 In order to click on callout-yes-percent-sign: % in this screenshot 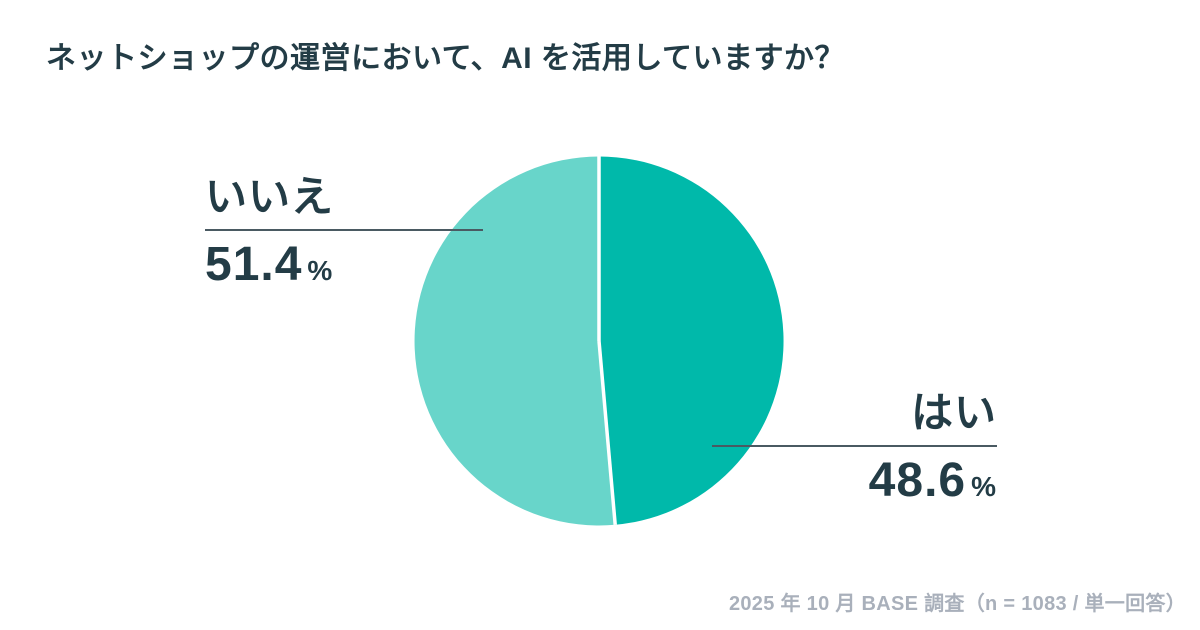, I will do `click(984, 486)`.